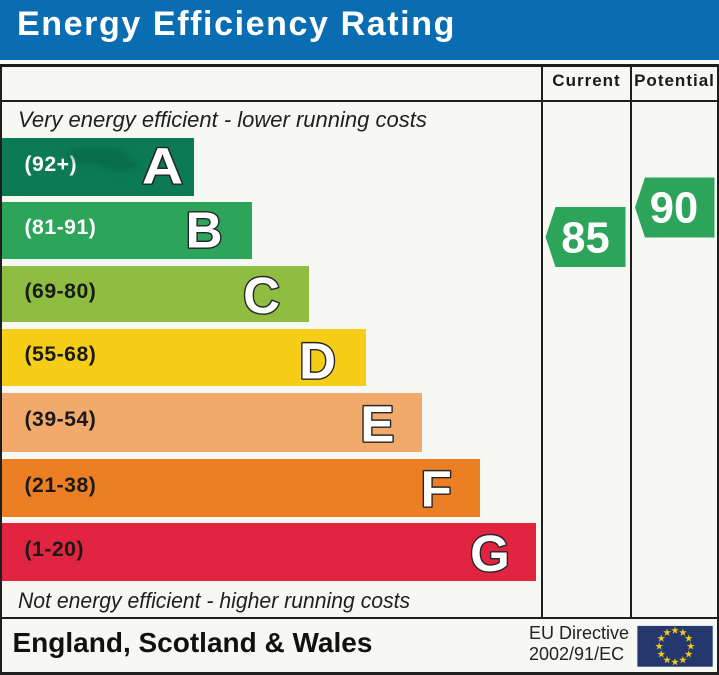 Image resolution: width=719 pixels, height=675 pixels. What do you see at coordinates (162, 166) in the screenshot?
I see `svg-text: A` at bounding box center [162, 166].